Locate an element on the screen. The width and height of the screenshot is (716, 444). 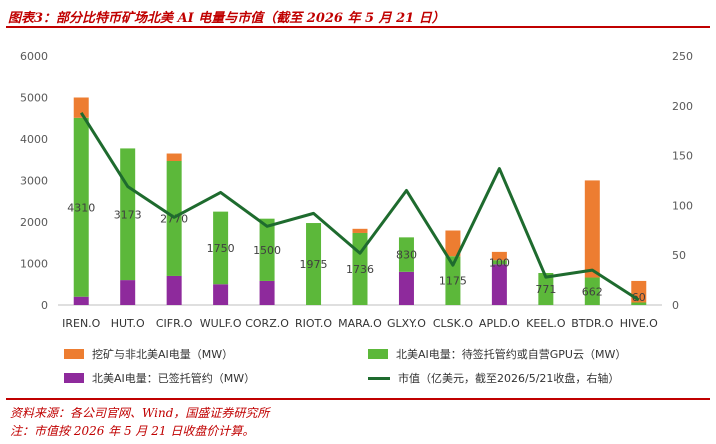
y-left-tick-label: 0 is located at coordinates (44, 305).